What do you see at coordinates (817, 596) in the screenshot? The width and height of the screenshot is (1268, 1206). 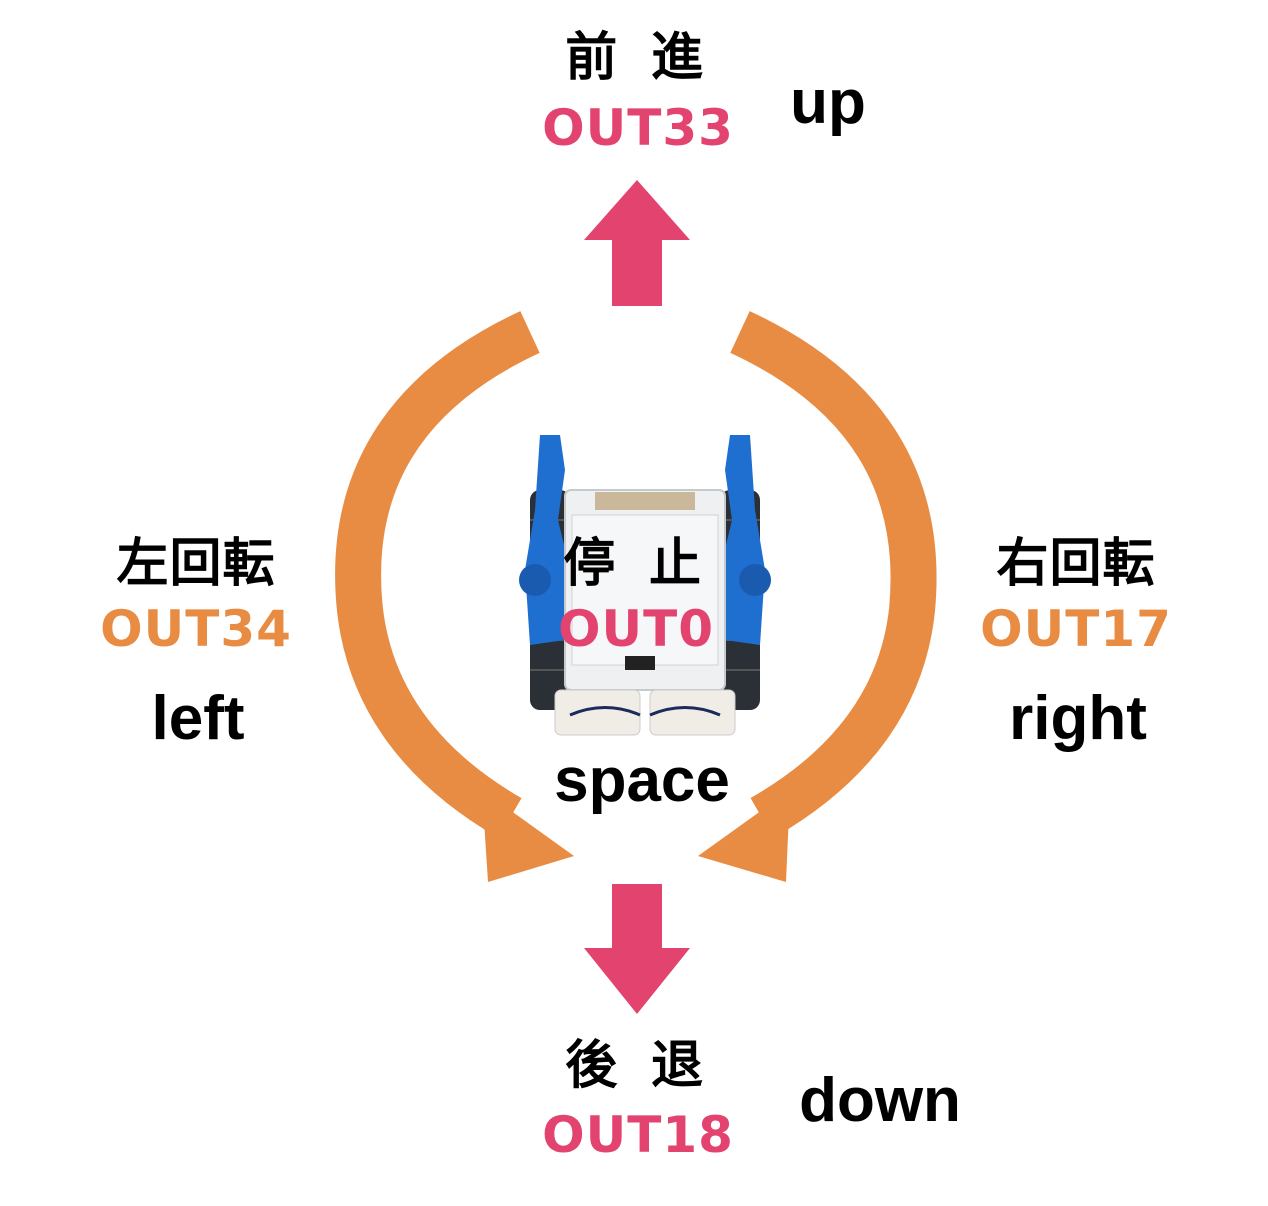 I see `curved-arrow-right-turn-icon` at bounding box center [817, 596].